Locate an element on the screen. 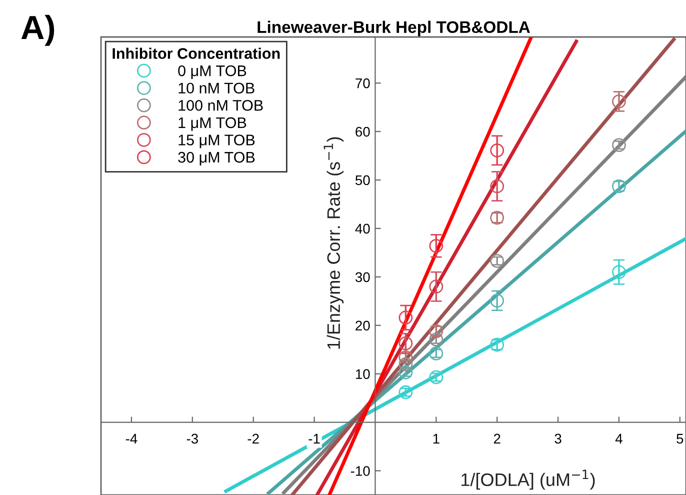 This screenshot has width=686, height=495. y-tick-label: 50 is located at coordinates (362, 180).